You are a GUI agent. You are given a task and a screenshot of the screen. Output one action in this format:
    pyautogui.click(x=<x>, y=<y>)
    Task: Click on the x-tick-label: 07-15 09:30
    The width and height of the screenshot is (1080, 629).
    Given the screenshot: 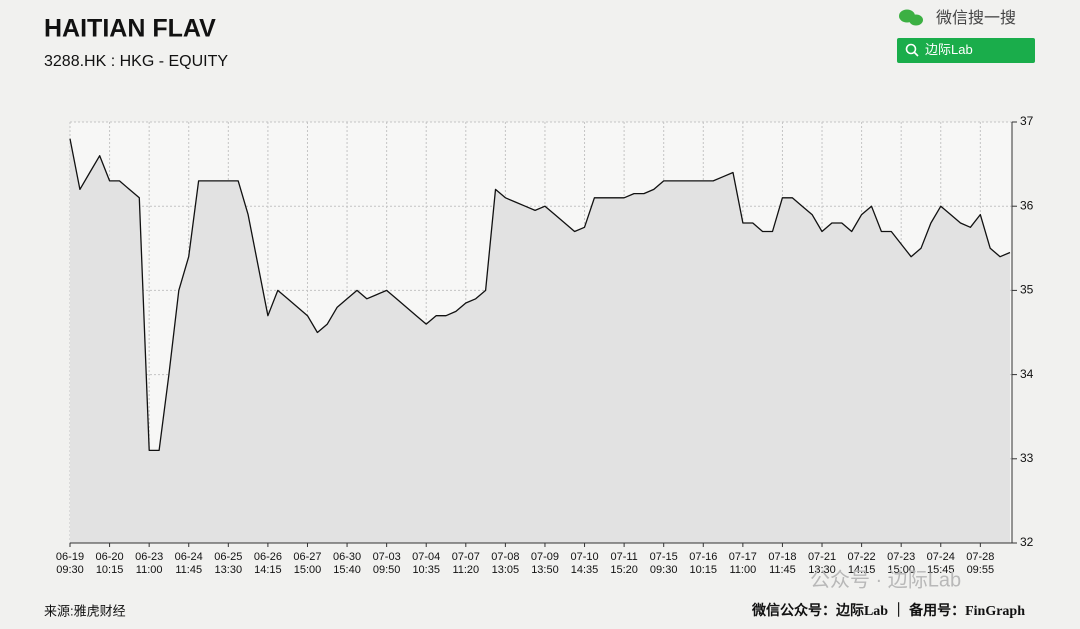 What is the action you would take?
    pyautogui.click(x=664, y=563)
    